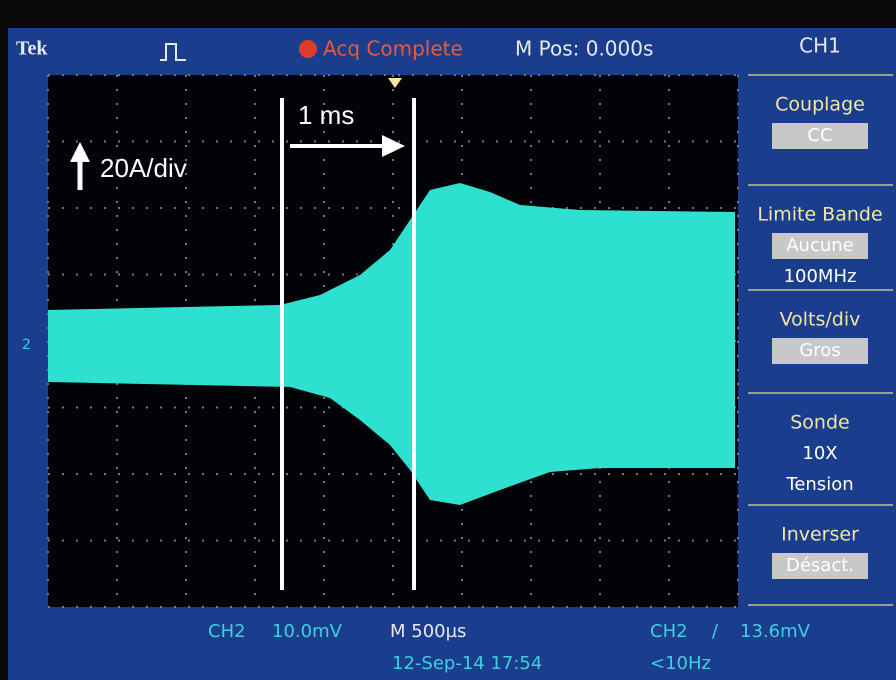  Describe the element at coordinates (819, 215) in the screenshot. I see `menu-label: Limite Bande` at that location.